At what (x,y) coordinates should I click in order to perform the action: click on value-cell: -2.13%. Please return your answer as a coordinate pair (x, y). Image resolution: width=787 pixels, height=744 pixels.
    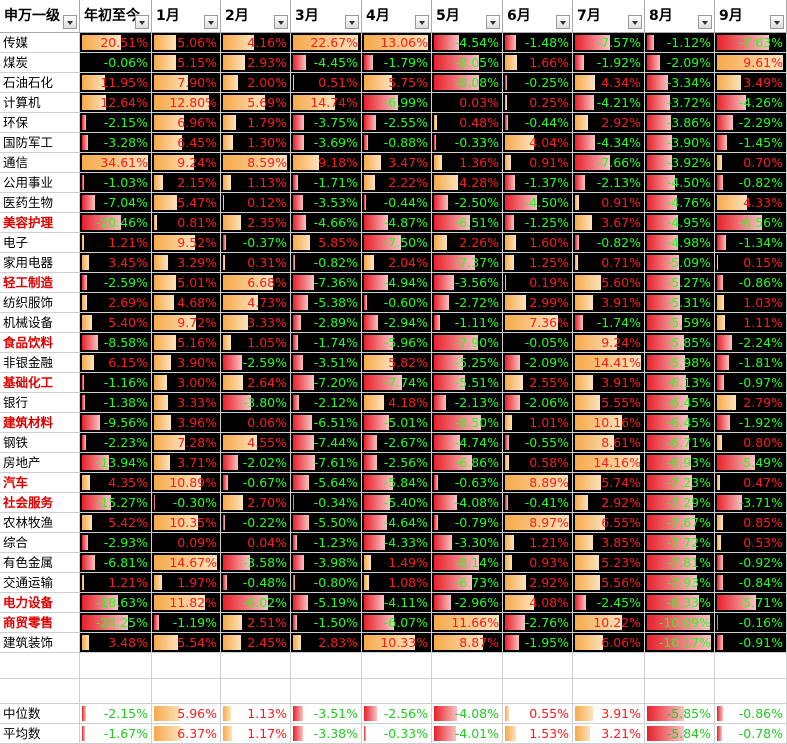
    Looking at the image, I should click on (609, 183).